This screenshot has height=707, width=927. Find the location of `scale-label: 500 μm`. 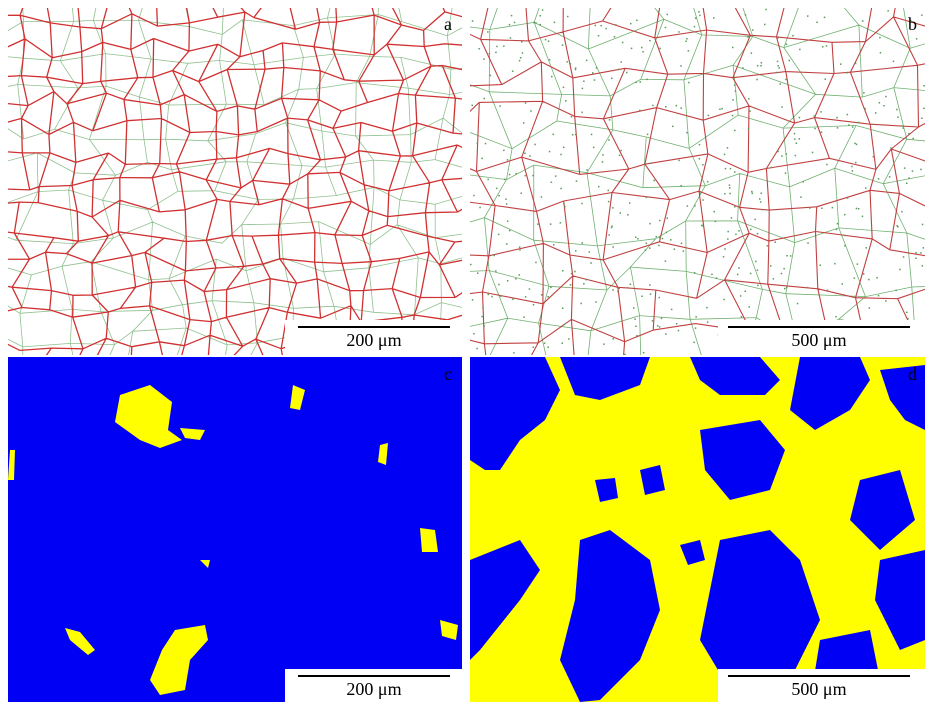

scale-label: 500 μm is located at coordinates (818, 689).